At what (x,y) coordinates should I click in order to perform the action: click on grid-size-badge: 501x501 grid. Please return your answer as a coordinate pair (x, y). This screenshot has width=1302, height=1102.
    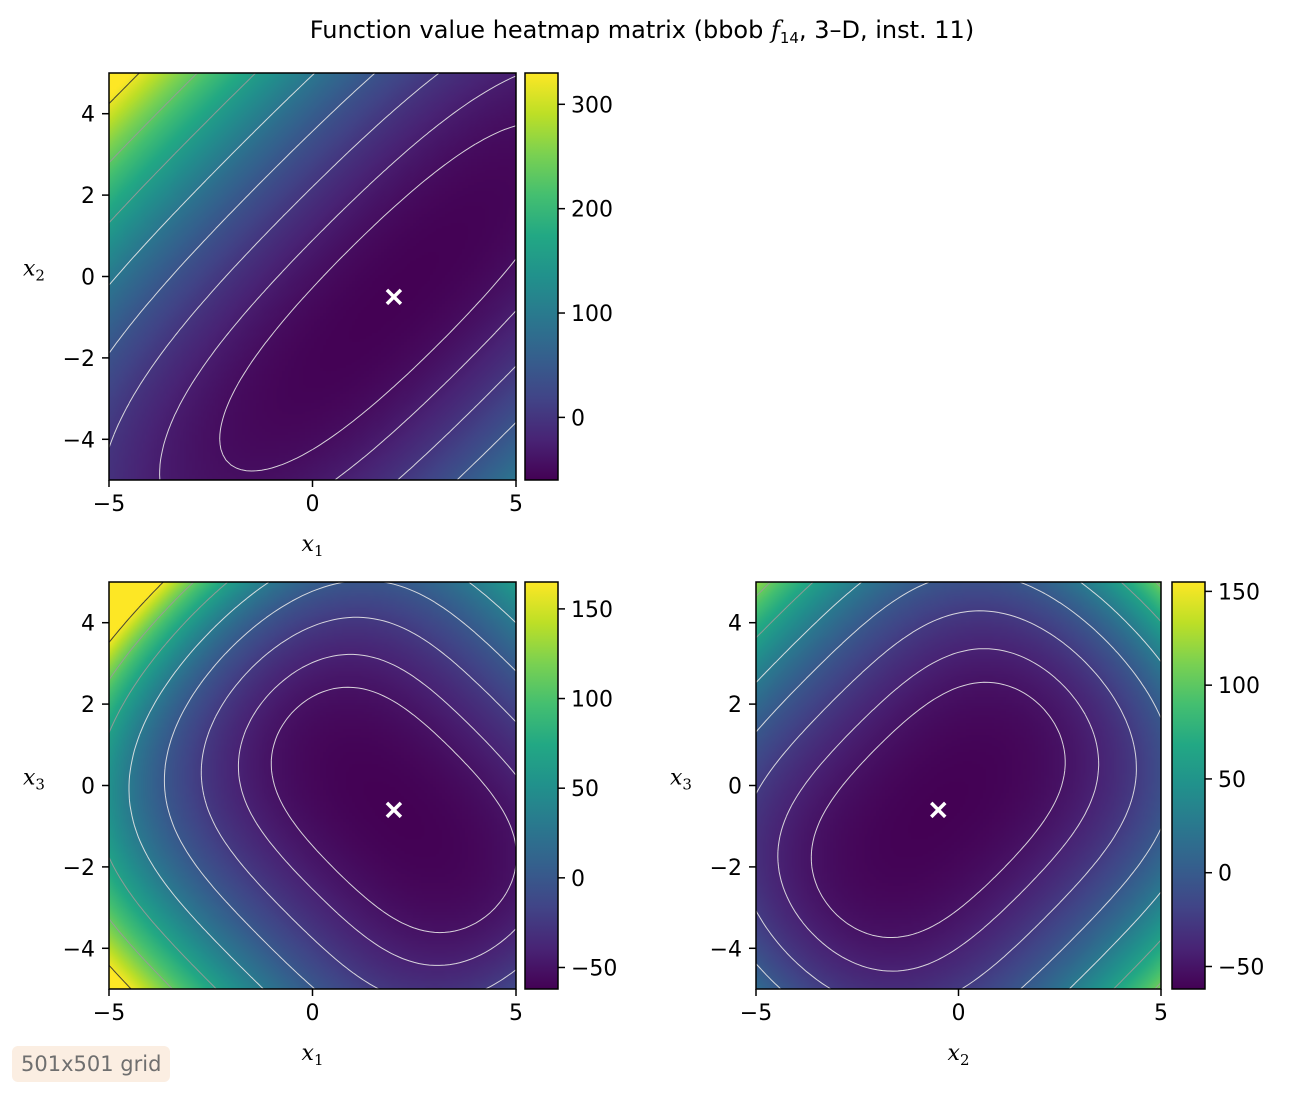
    Looking at the image, I should click on (91, 1064).